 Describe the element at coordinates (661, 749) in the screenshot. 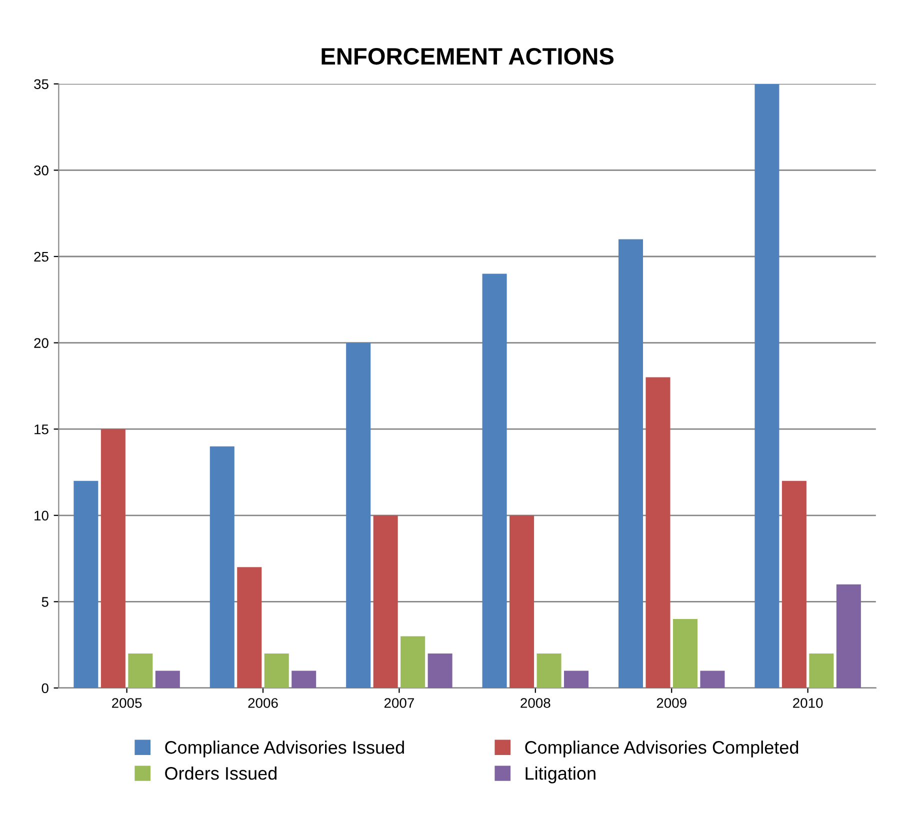

I see `legend-label: Compliance Advisories Completed` at that location.